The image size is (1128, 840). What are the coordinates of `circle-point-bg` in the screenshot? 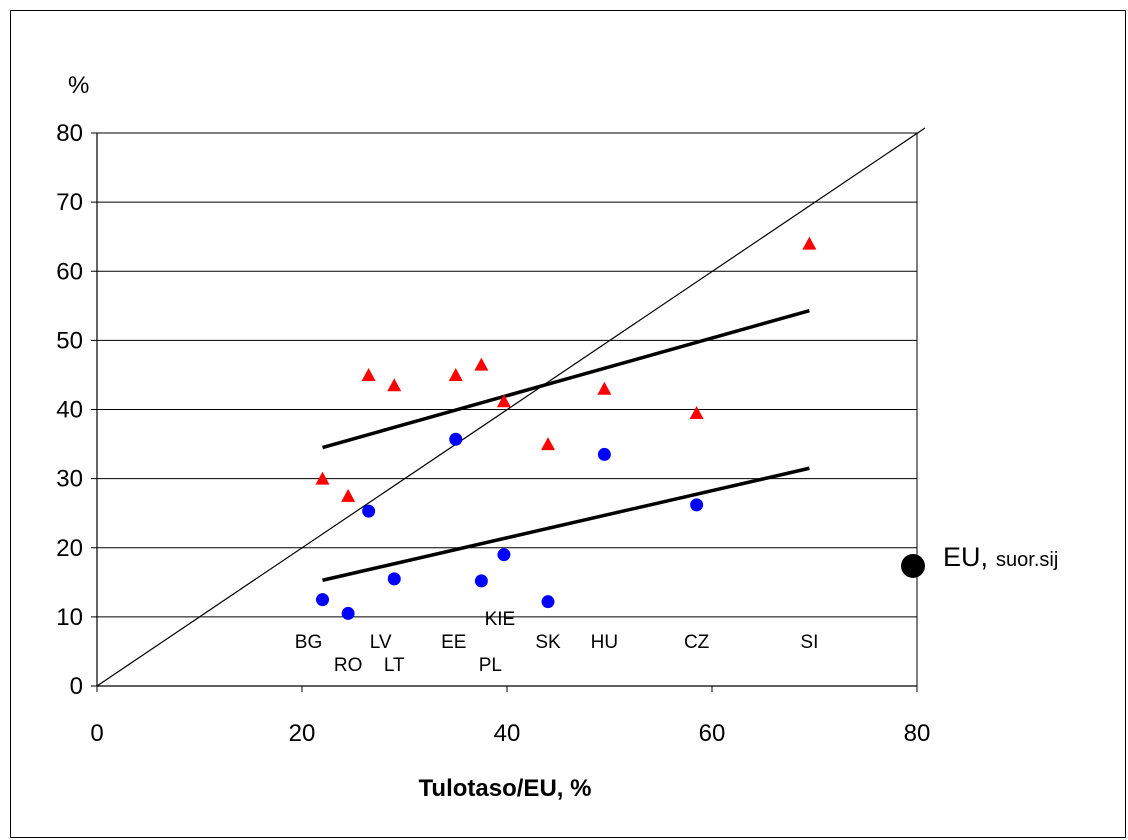 It's located at (322, 600).